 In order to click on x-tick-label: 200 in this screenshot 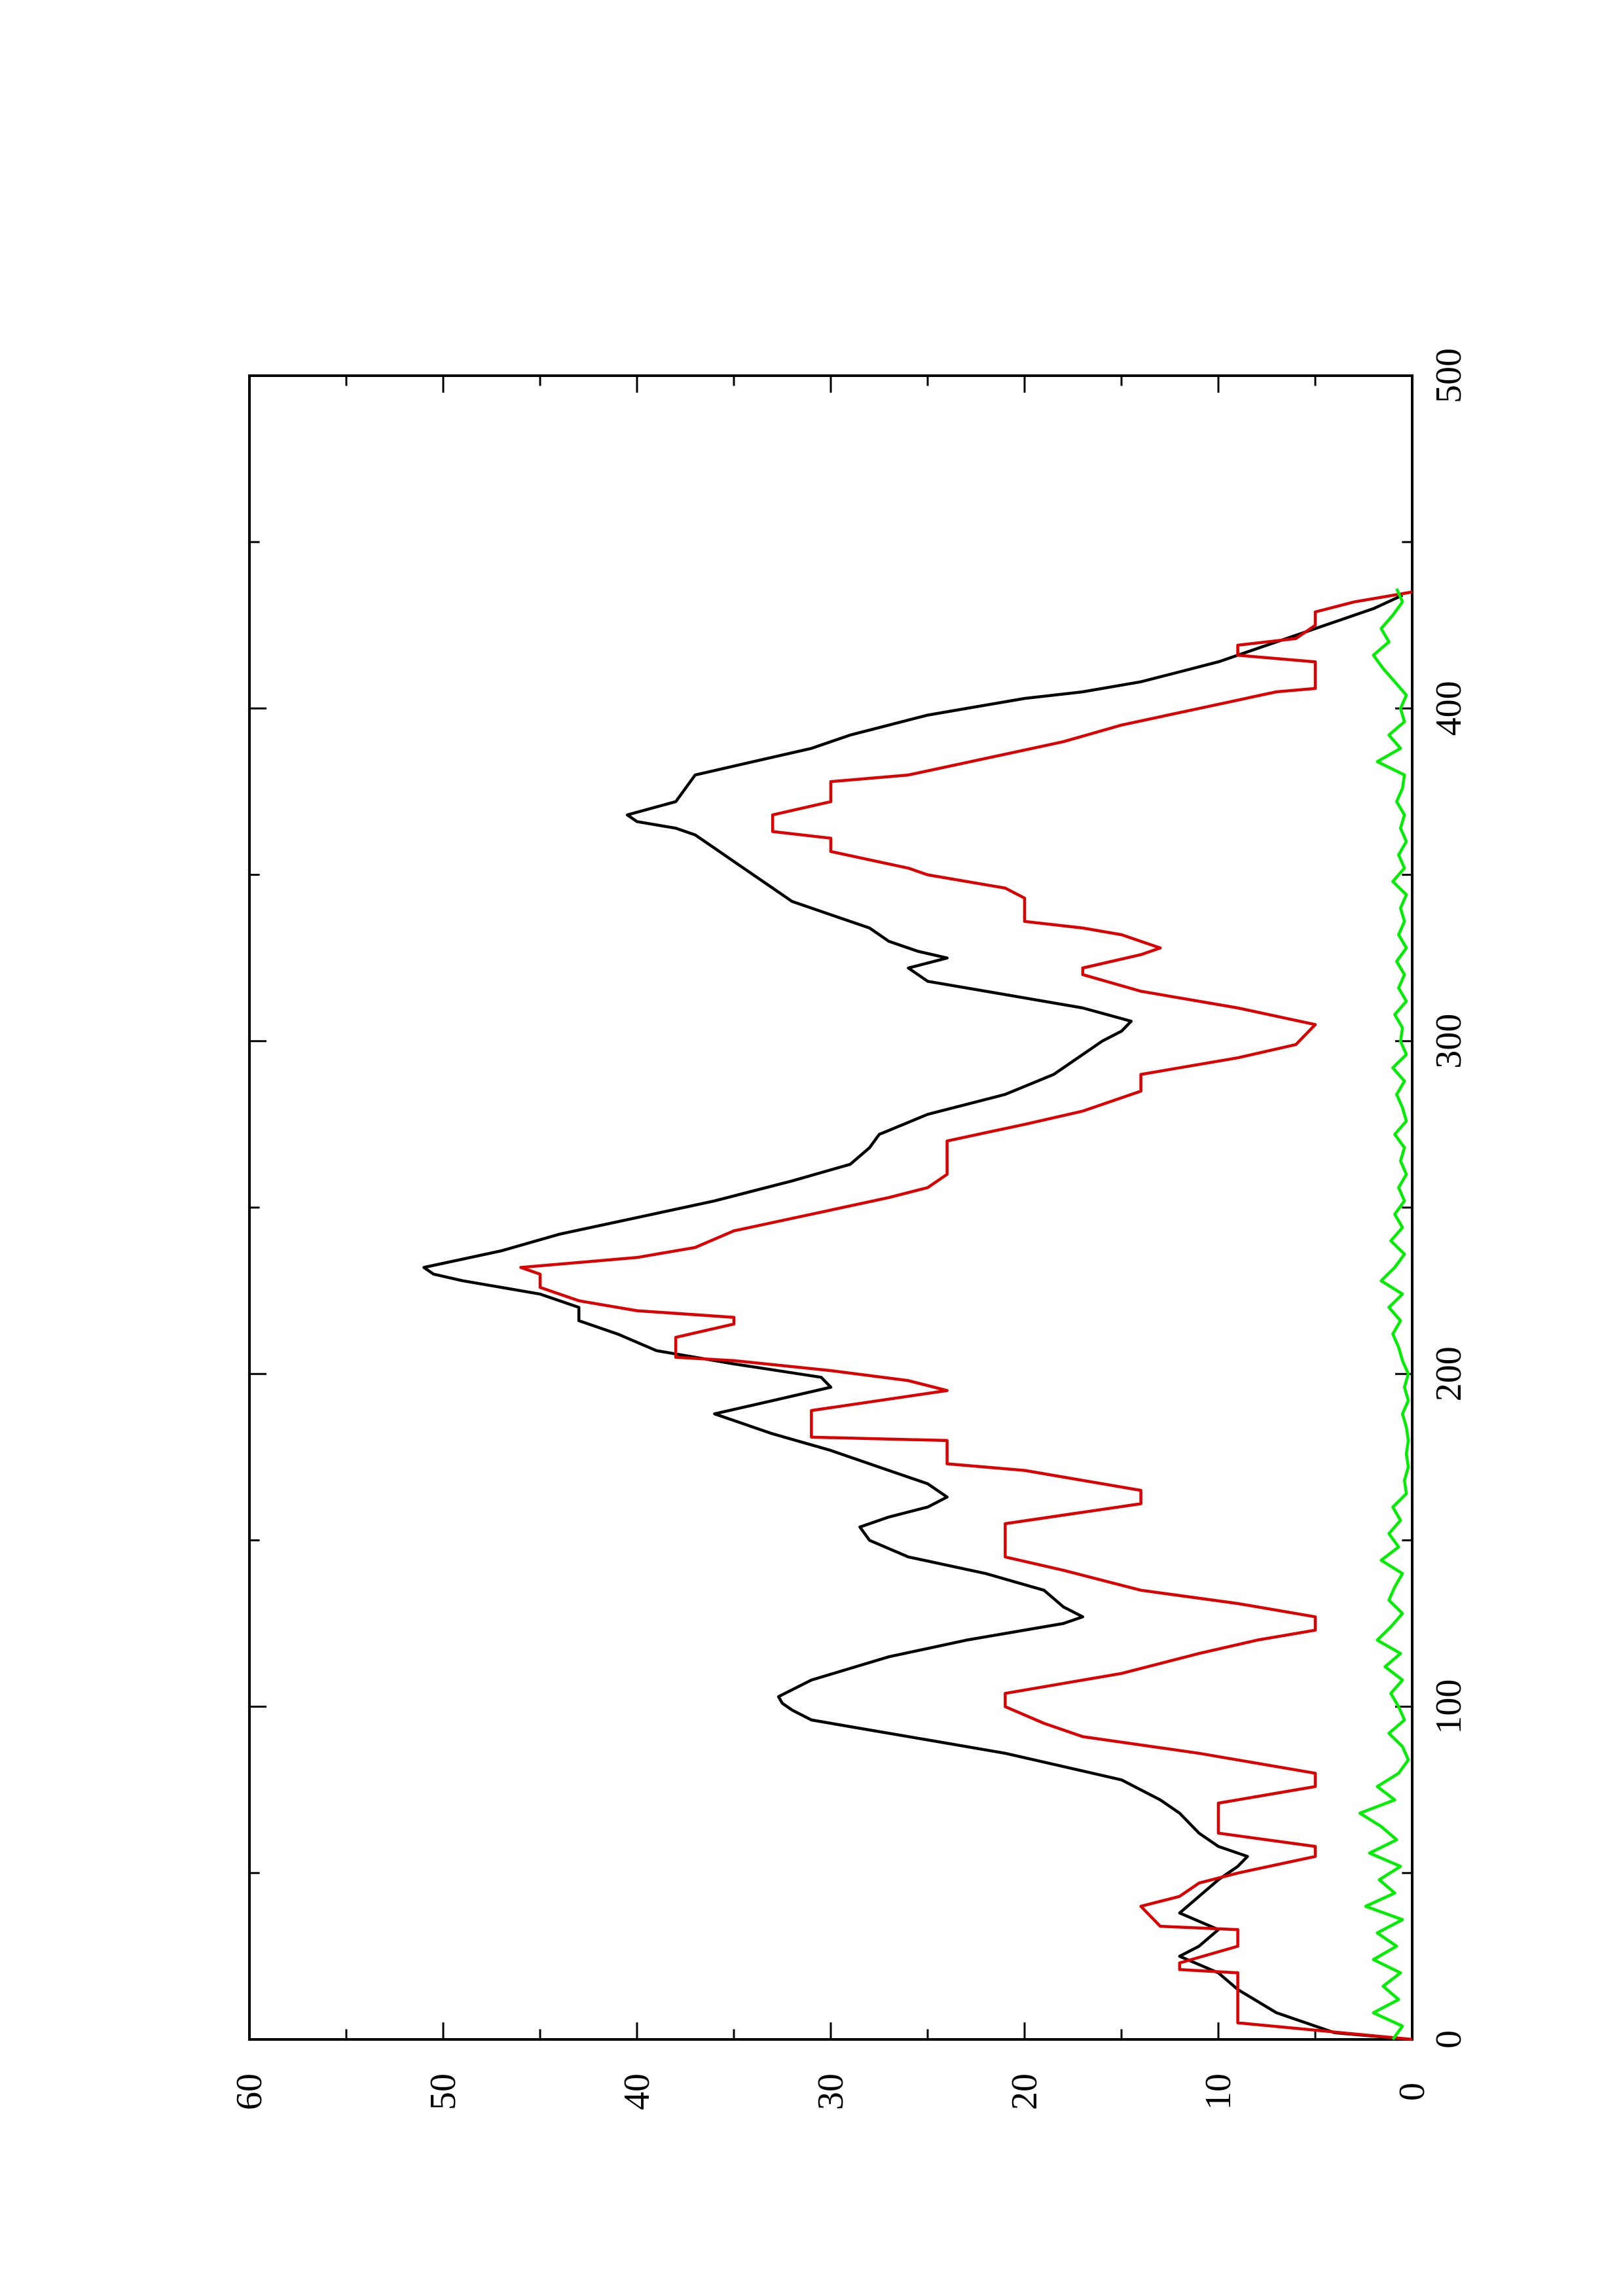, I will do `click(1449, 1373)`.